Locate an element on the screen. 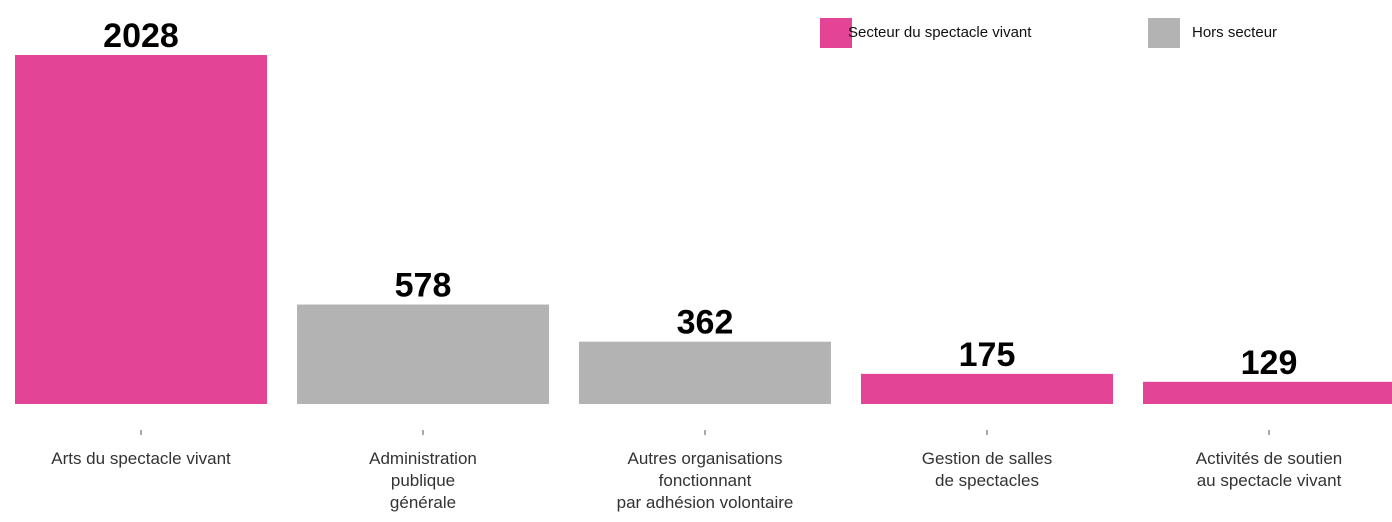  value-label: 2028 is located at coordinates (141, 36).